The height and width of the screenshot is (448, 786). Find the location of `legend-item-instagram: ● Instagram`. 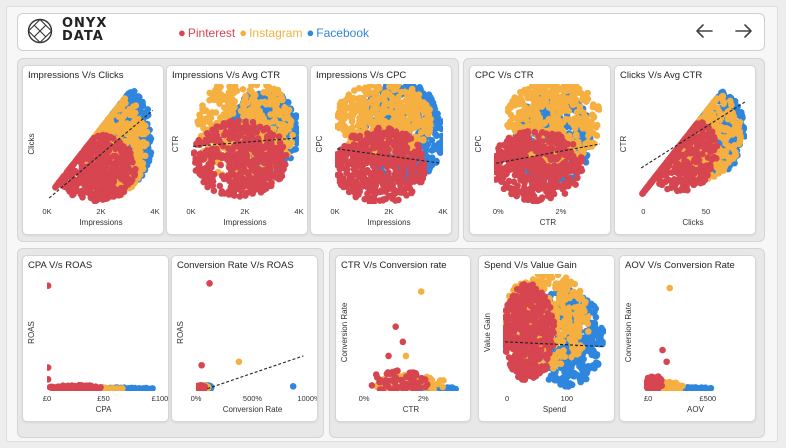

legend-item-instagram: ● Instagram is located at coordinates (270, 32).